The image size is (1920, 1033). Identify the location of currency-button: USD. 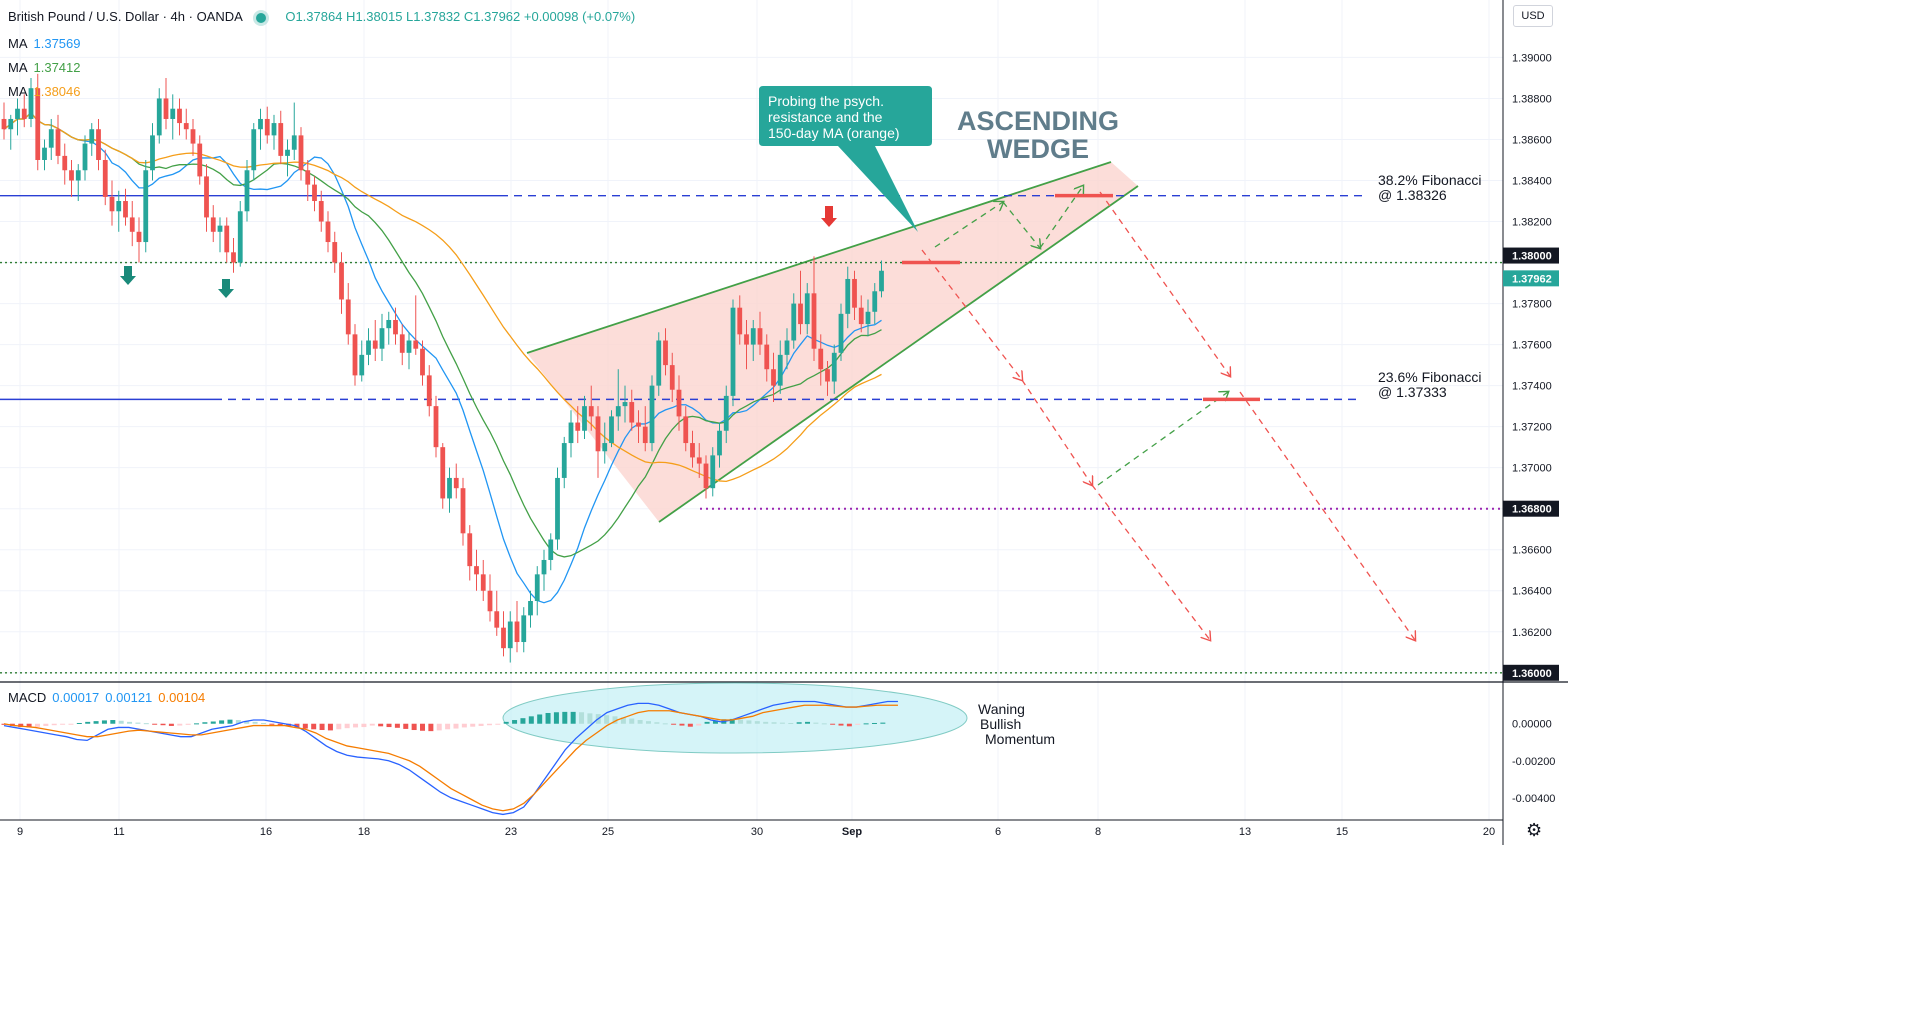
(1533, 16).